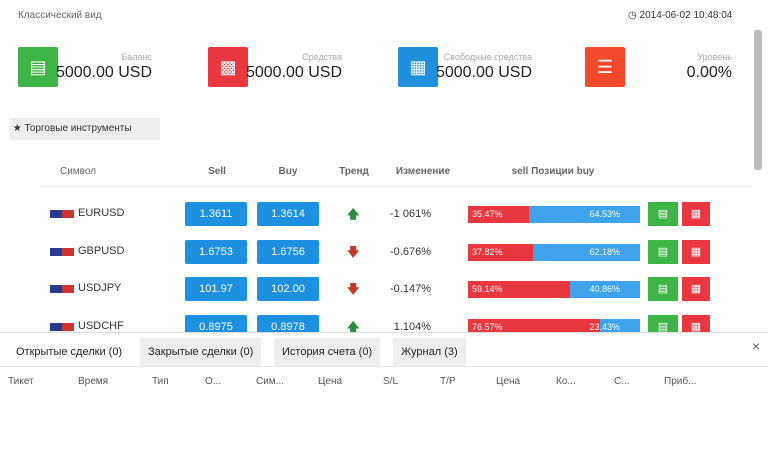 Image resolution: width=768 pixels, height=462 pixels. What do you see at coordinates (384, 366) in the screenshot?
I see `tab-line` at bounding box center [384, 366].